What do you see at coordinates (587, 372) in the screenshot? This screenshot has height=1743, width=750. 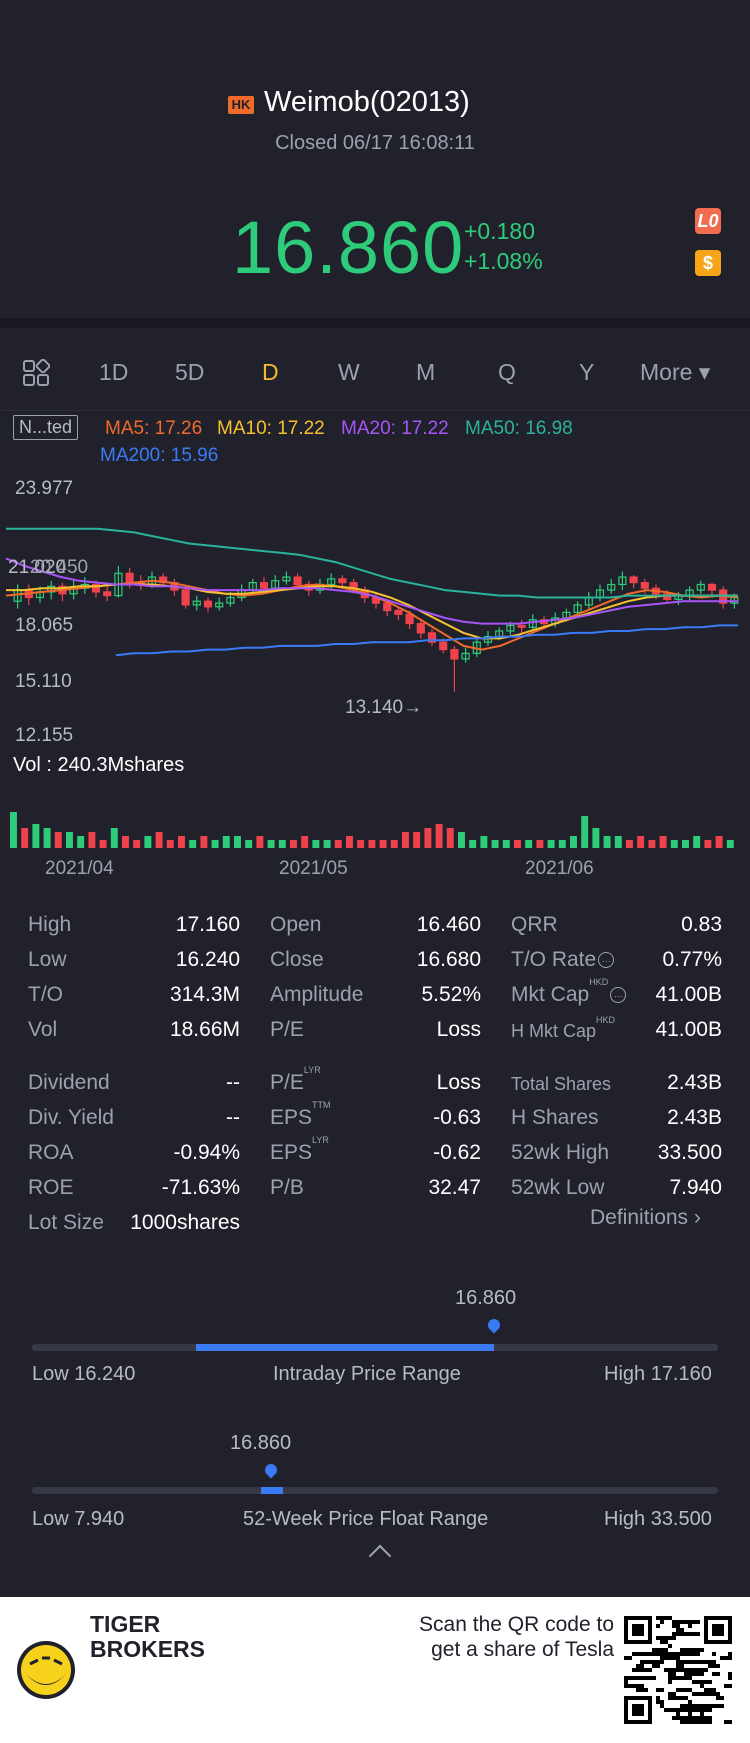 I see `tab-year: Y` at bounding box center [587, 372].